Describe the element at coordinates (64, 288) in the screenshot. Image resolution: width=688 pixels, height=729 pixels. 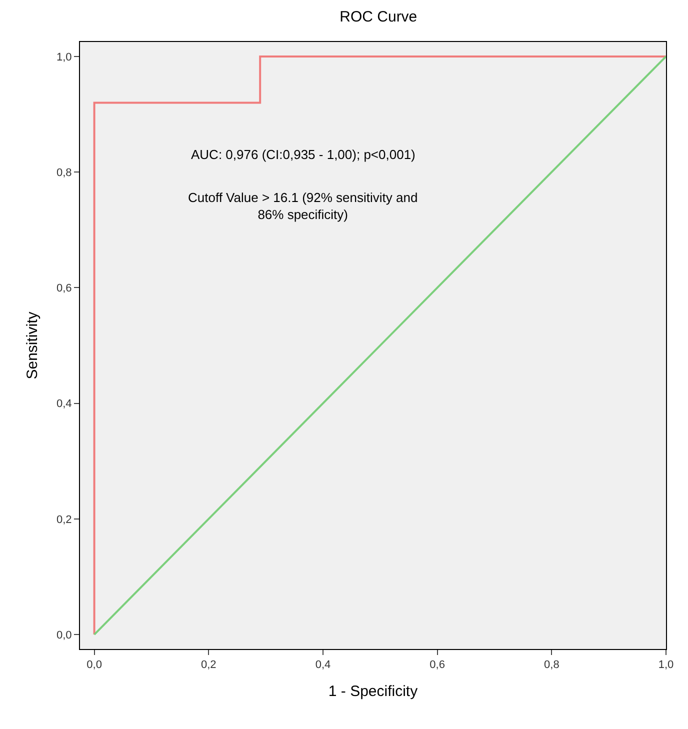
I see `y-tick-label: 0,6` at that location.